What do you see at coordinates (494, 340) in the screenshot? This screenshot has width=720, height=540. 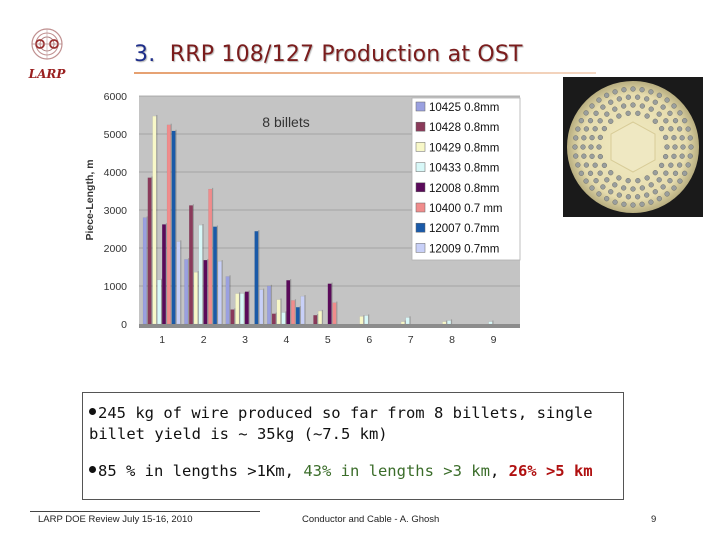 I see `x-tick-label: 9` at bounding box center [494, 340].